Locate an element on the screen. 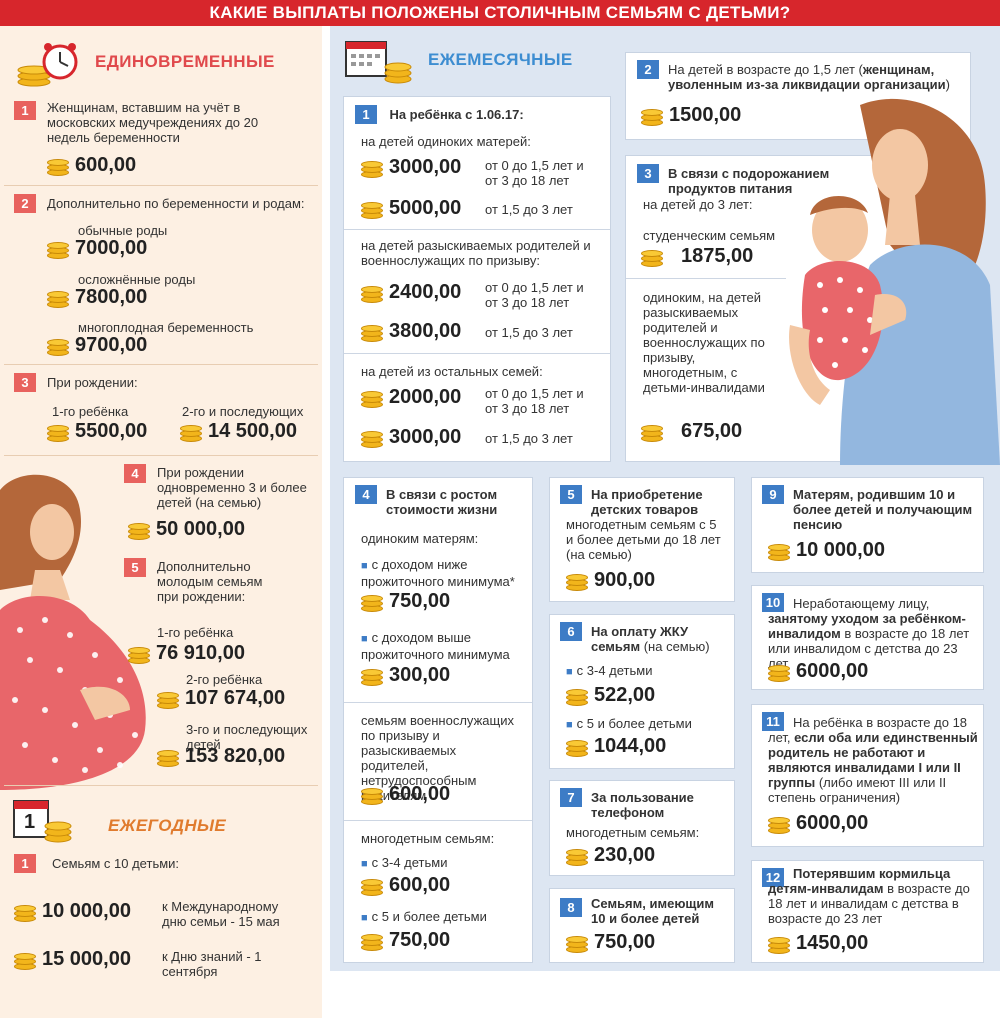 The image size is (1000, 1029). sub-label: 3-го и последующих детей is located at coordinates (247, 737).